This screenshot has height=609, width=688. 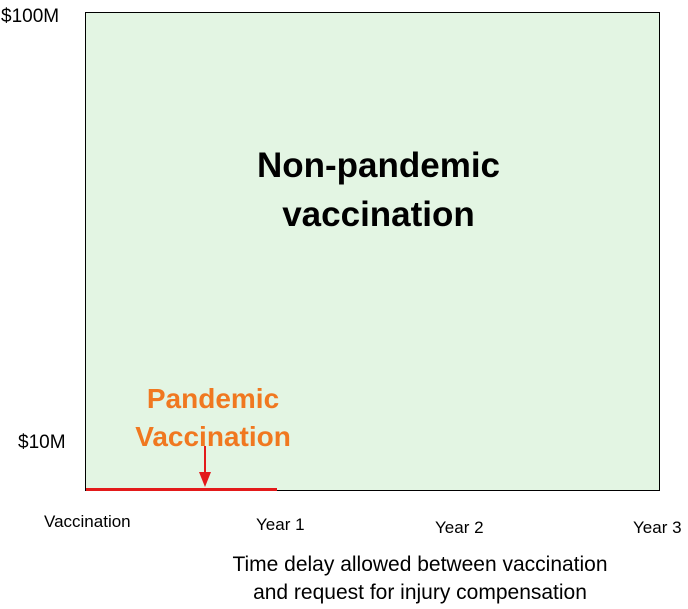 I want to click on x-axis-title-line1: Time delay allowed between vaccination, so click(x=420, y=564).